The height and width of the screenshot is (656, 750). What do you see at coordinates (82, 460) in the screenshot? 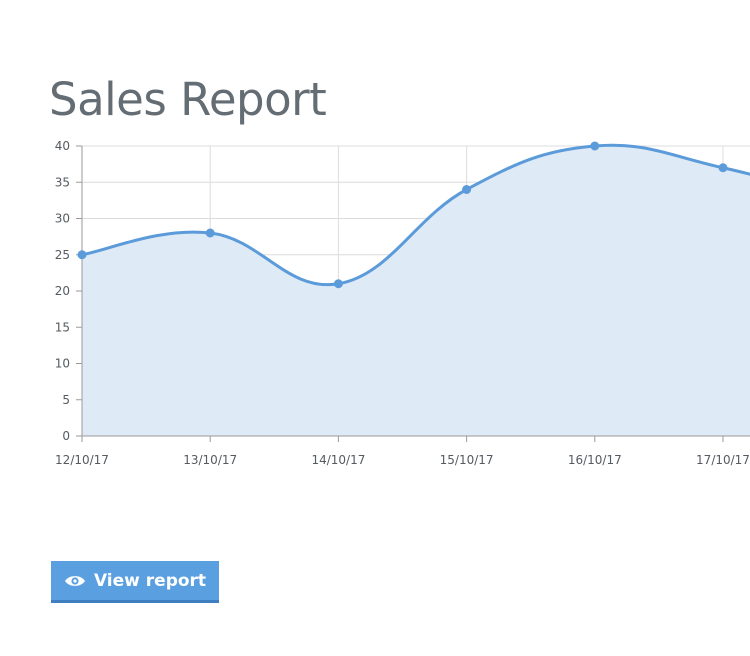
I see `x-tick-label: 12/10/17` at bounding box center [82, 460].